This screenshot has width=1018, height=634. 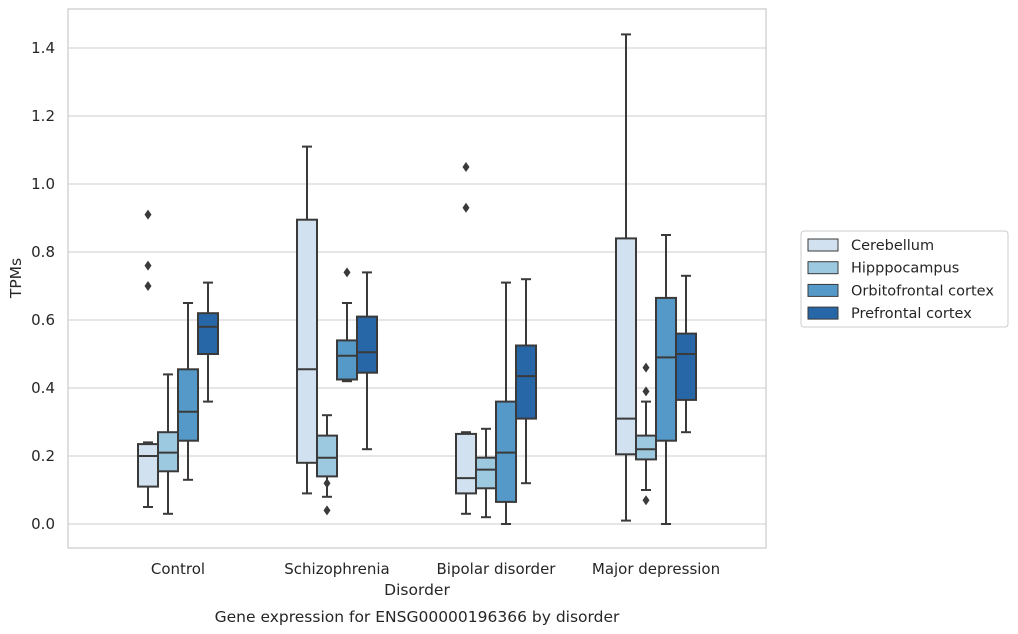 What do you see at coordinates (43, 388) in the screenshot?
I see `y-tick-label: 0.4` at bounding box center [43, 388].